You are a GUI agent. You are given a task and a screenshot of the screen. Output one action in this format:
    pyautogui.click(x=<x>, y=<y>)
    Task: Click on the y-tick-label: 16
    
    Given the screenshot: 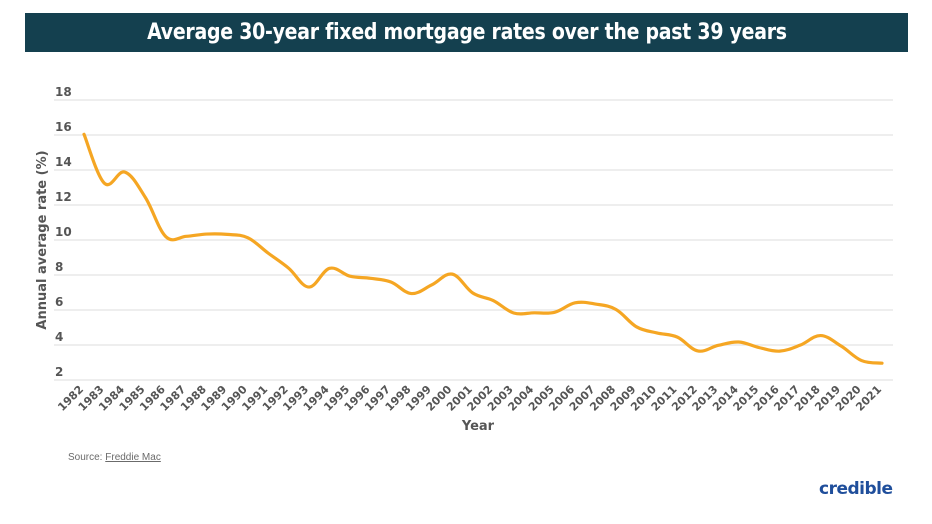 What is the action you would take?
    pyautogui.click(x=63, y=127)
    